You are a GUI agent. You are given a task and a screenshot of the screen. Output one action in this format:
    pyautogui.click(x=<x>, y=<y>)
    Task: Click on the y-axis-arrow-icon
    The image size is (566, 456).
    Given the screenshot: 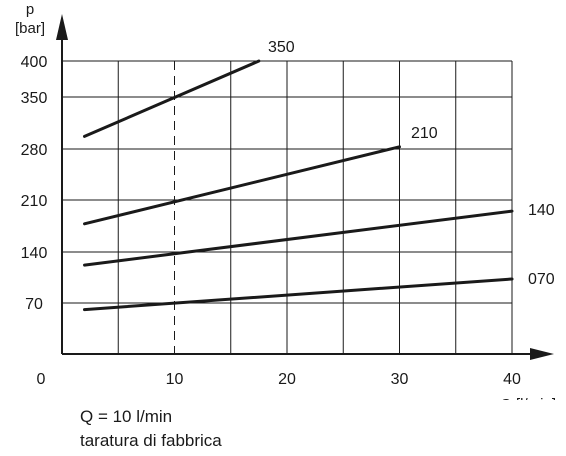 What is the action you would take?
    pyautogui.click(x=62, y=27)
    